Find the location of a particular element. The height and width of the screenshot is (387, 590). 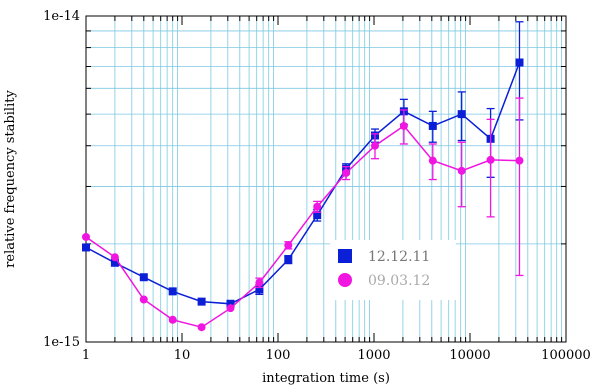

x-tick-label: 10 is located at coordinates (182, 355).